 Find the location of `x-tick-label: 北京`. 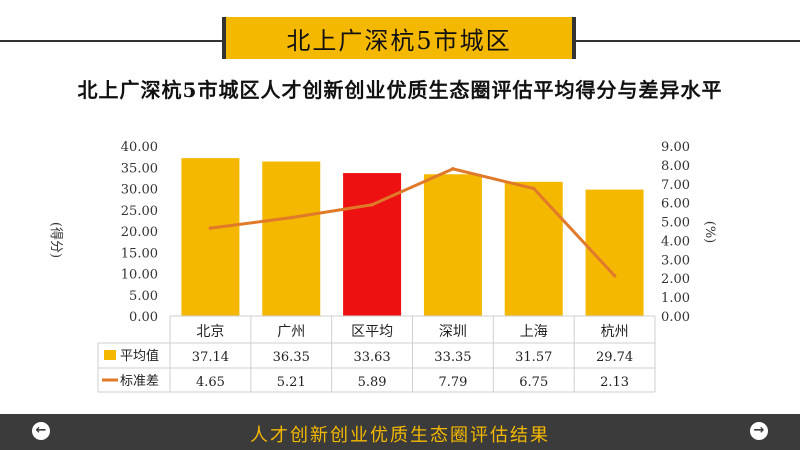

x-tick-label: 北京 is located at coordinates (210, 332).